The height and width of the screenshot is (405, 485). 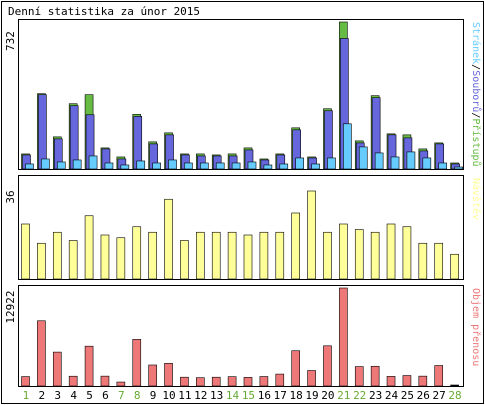 I want to click on legend-traffic: Stránek/Souborů/Přístupů, so click(x=476, y=94).